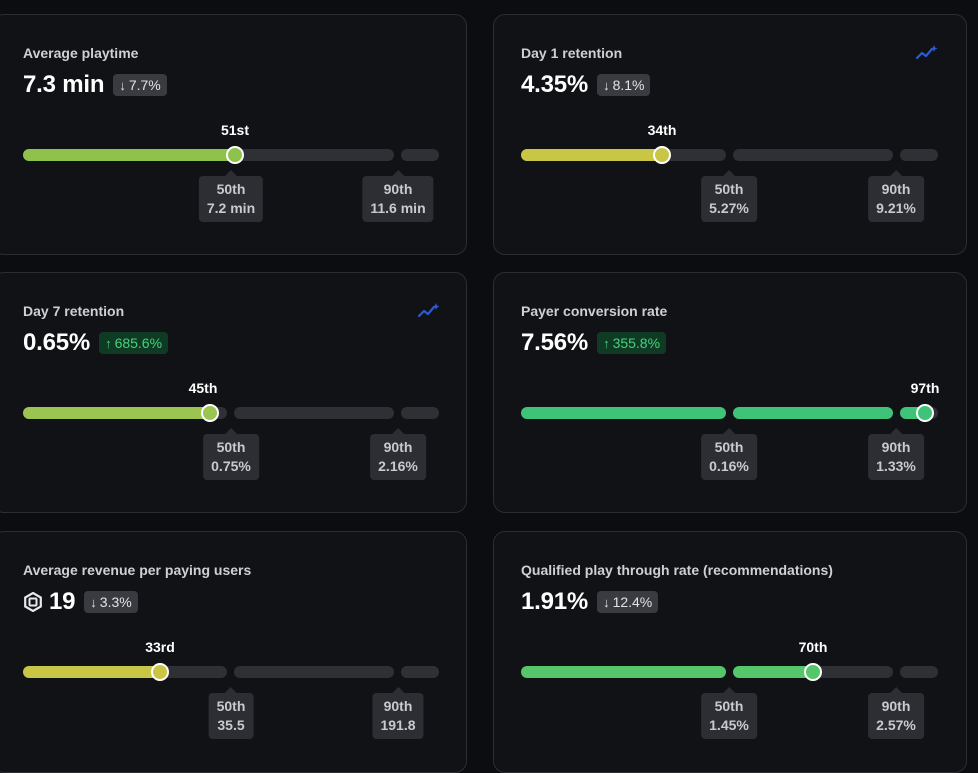 This screenshot has height=773, width=978. I want to click on tick-box: 50th 5.27%, so click(729, 199).